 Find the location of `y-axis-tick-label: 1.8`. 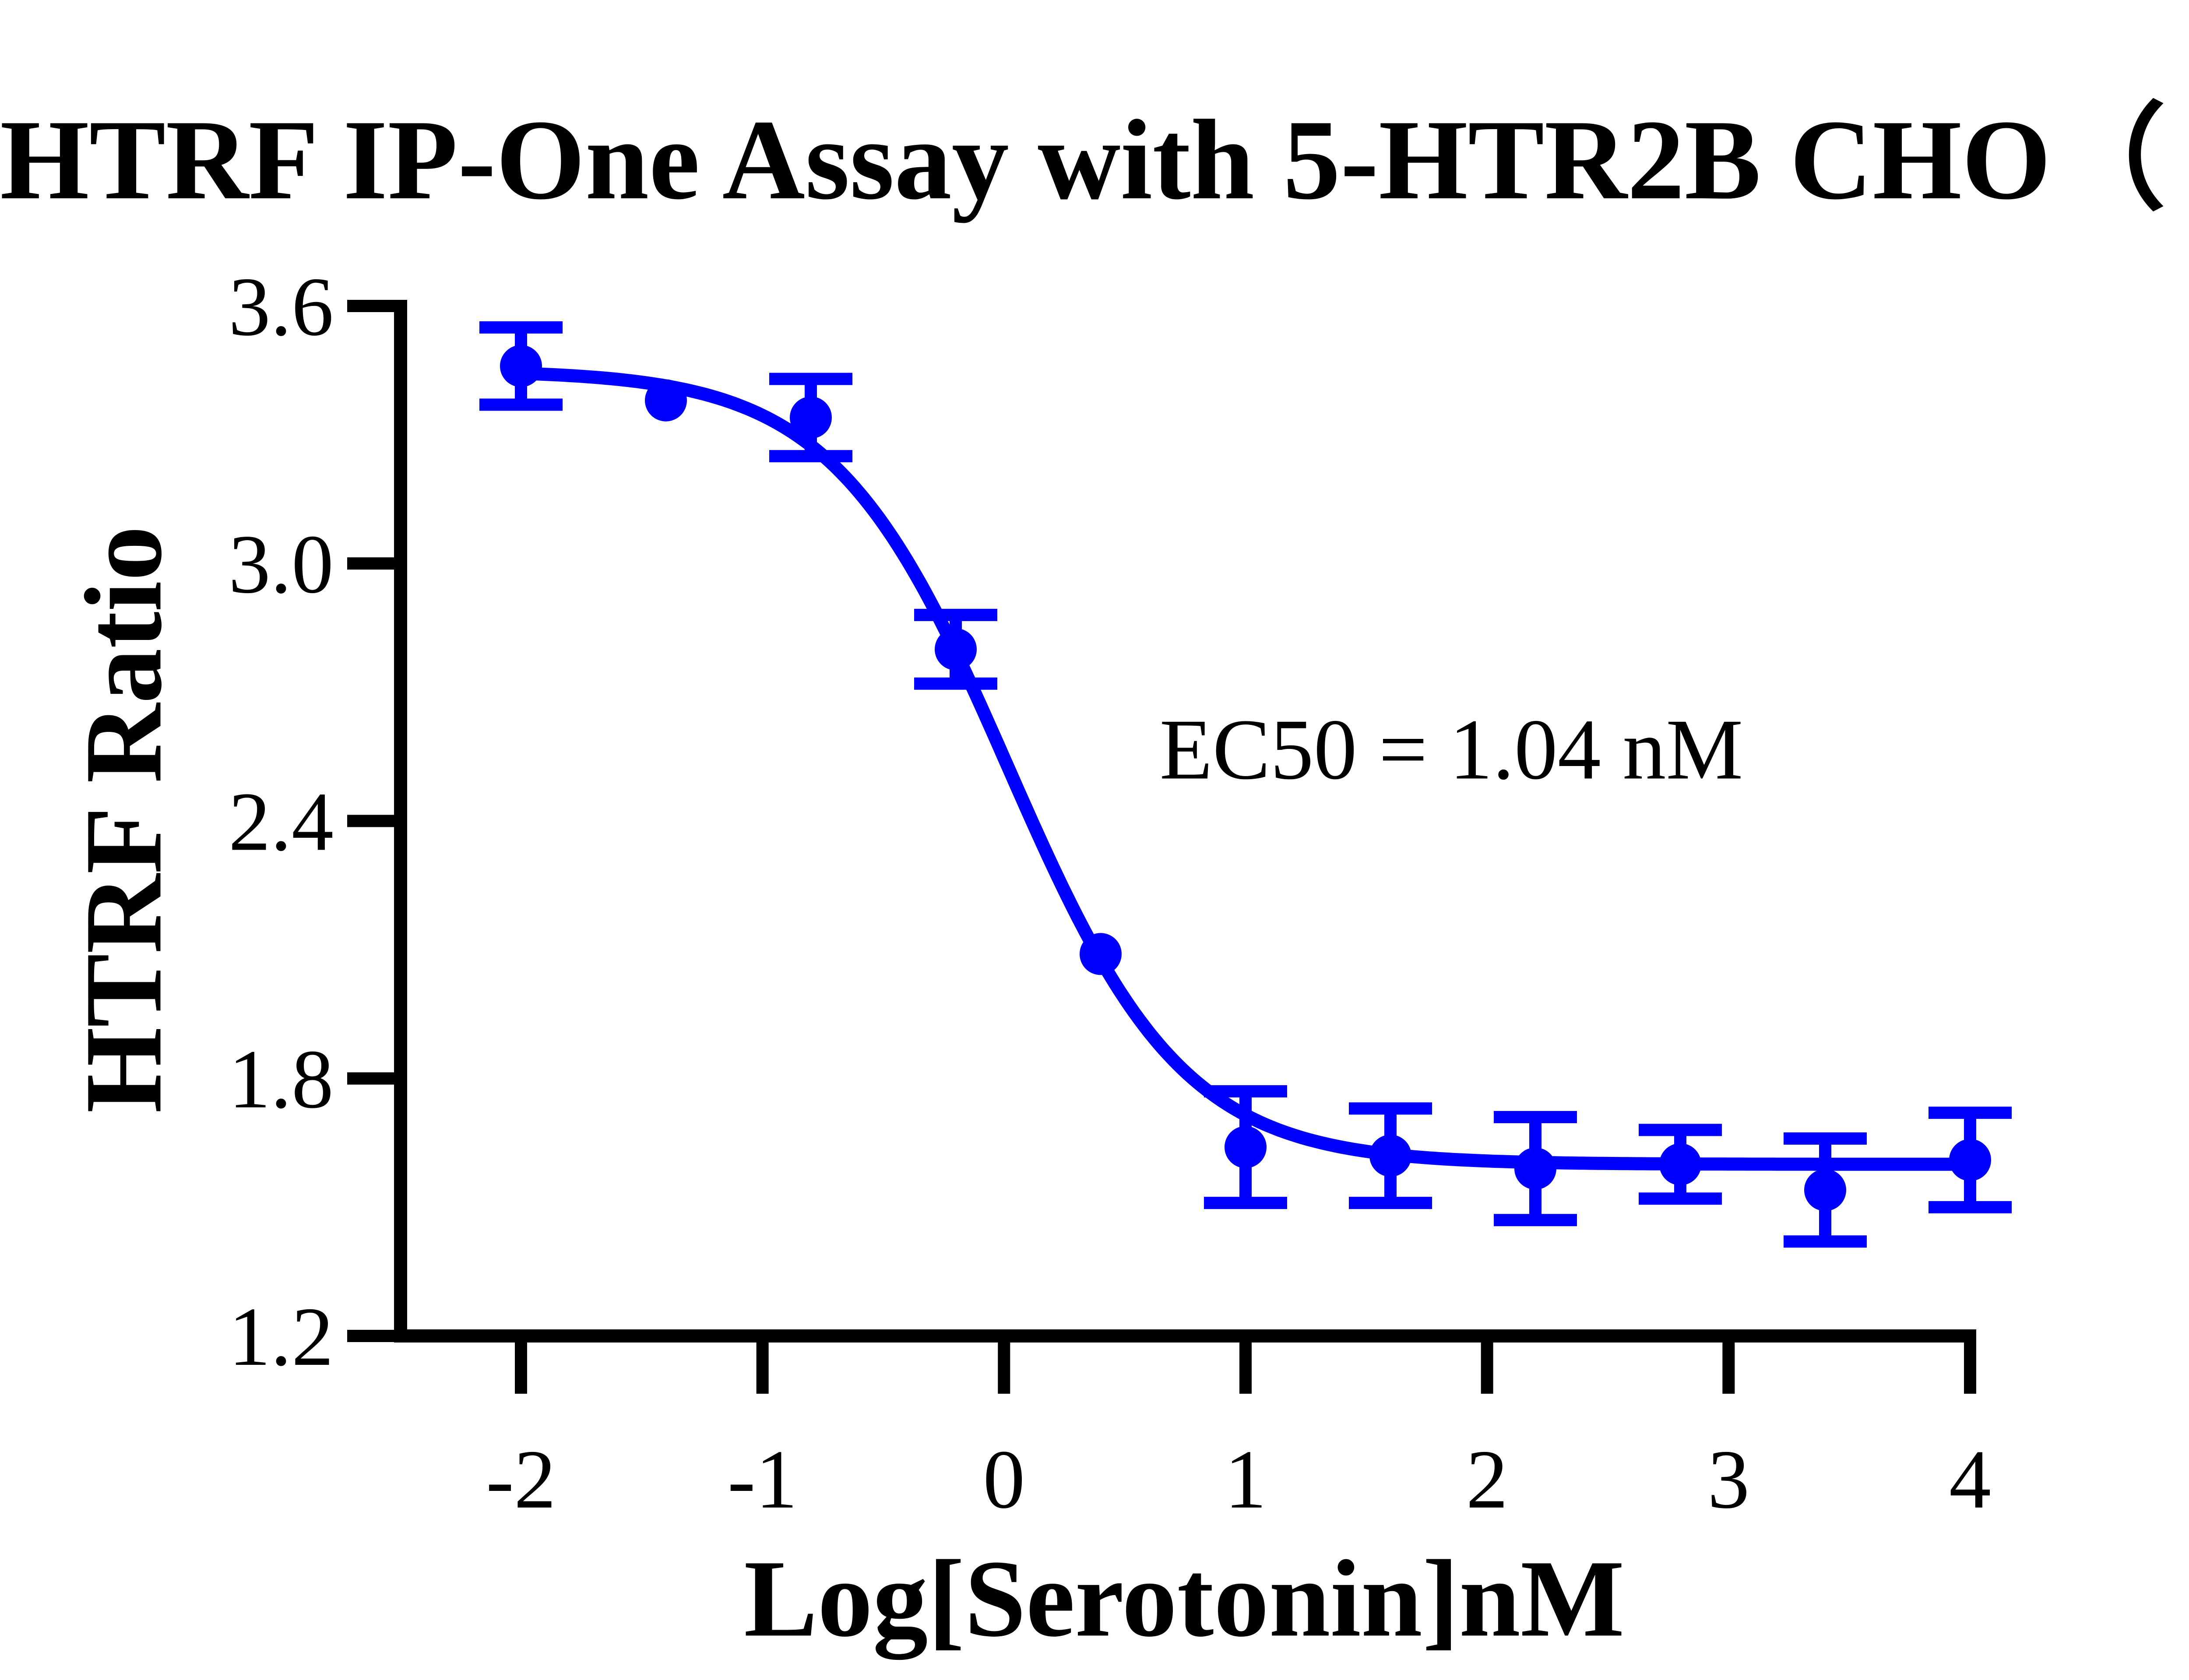

y-axis-tick-label: 1.8 is located at coordinates (282, 1079).